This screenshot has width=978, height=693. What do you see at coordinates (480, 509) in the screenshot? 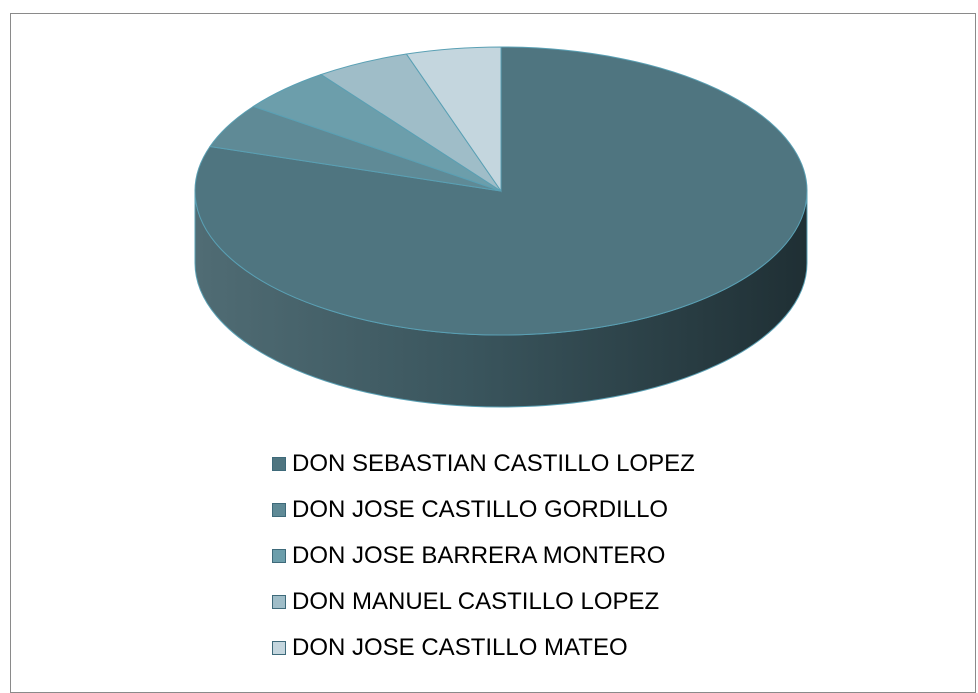
I see `legend-label: DON JOSE CASTILLO GORDILLO` at bounding box center [480, 509].